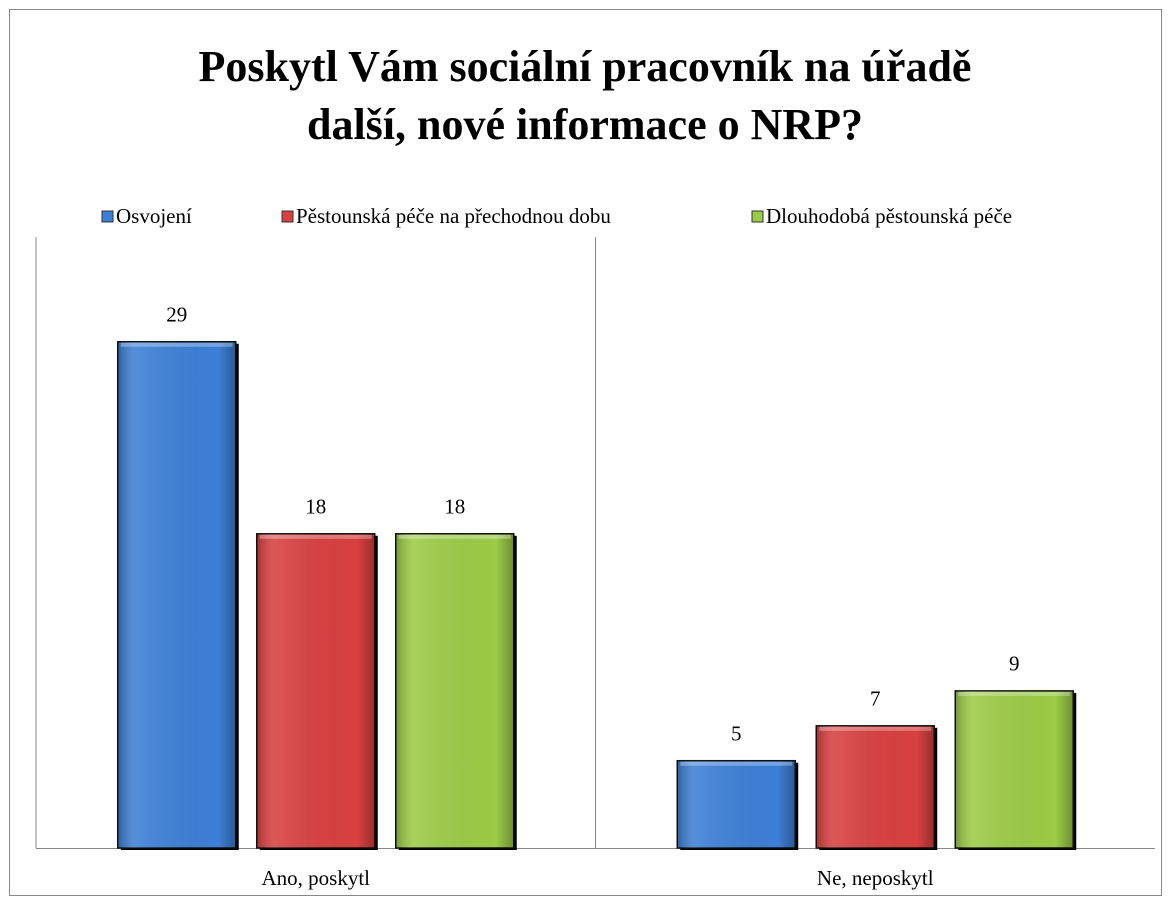 This screenshot has width=1169, height=903. Describe the element at coordinates (889, 216) in the screenshot. I see `legend-label: Dlouhodobá pěstounská péče` at that location.